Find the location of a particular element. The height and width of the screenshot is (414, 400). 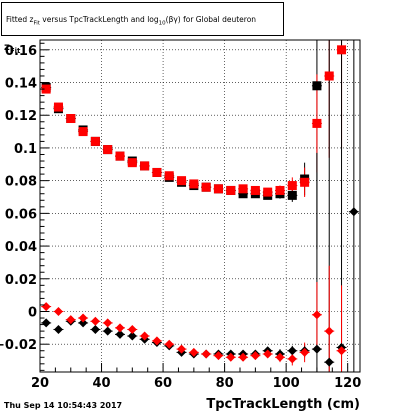

y-tick-label: 0.14 is located at coordinates (21, 84).